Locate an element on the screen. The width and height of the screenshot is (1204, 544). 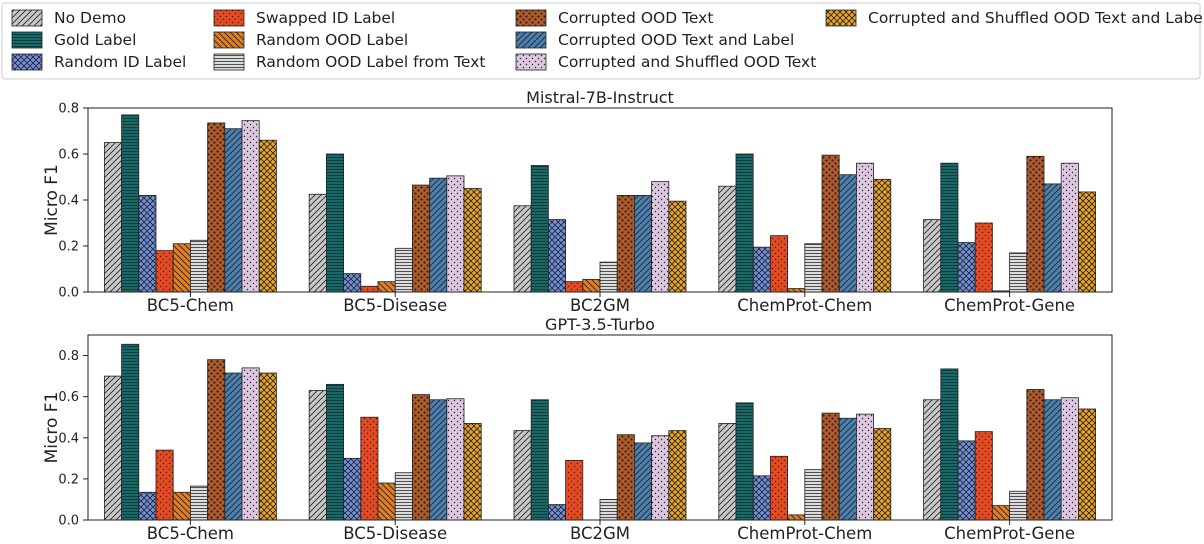
bar-corrupted-ood-text-bc5-chem is located at coordinates (216, 207).